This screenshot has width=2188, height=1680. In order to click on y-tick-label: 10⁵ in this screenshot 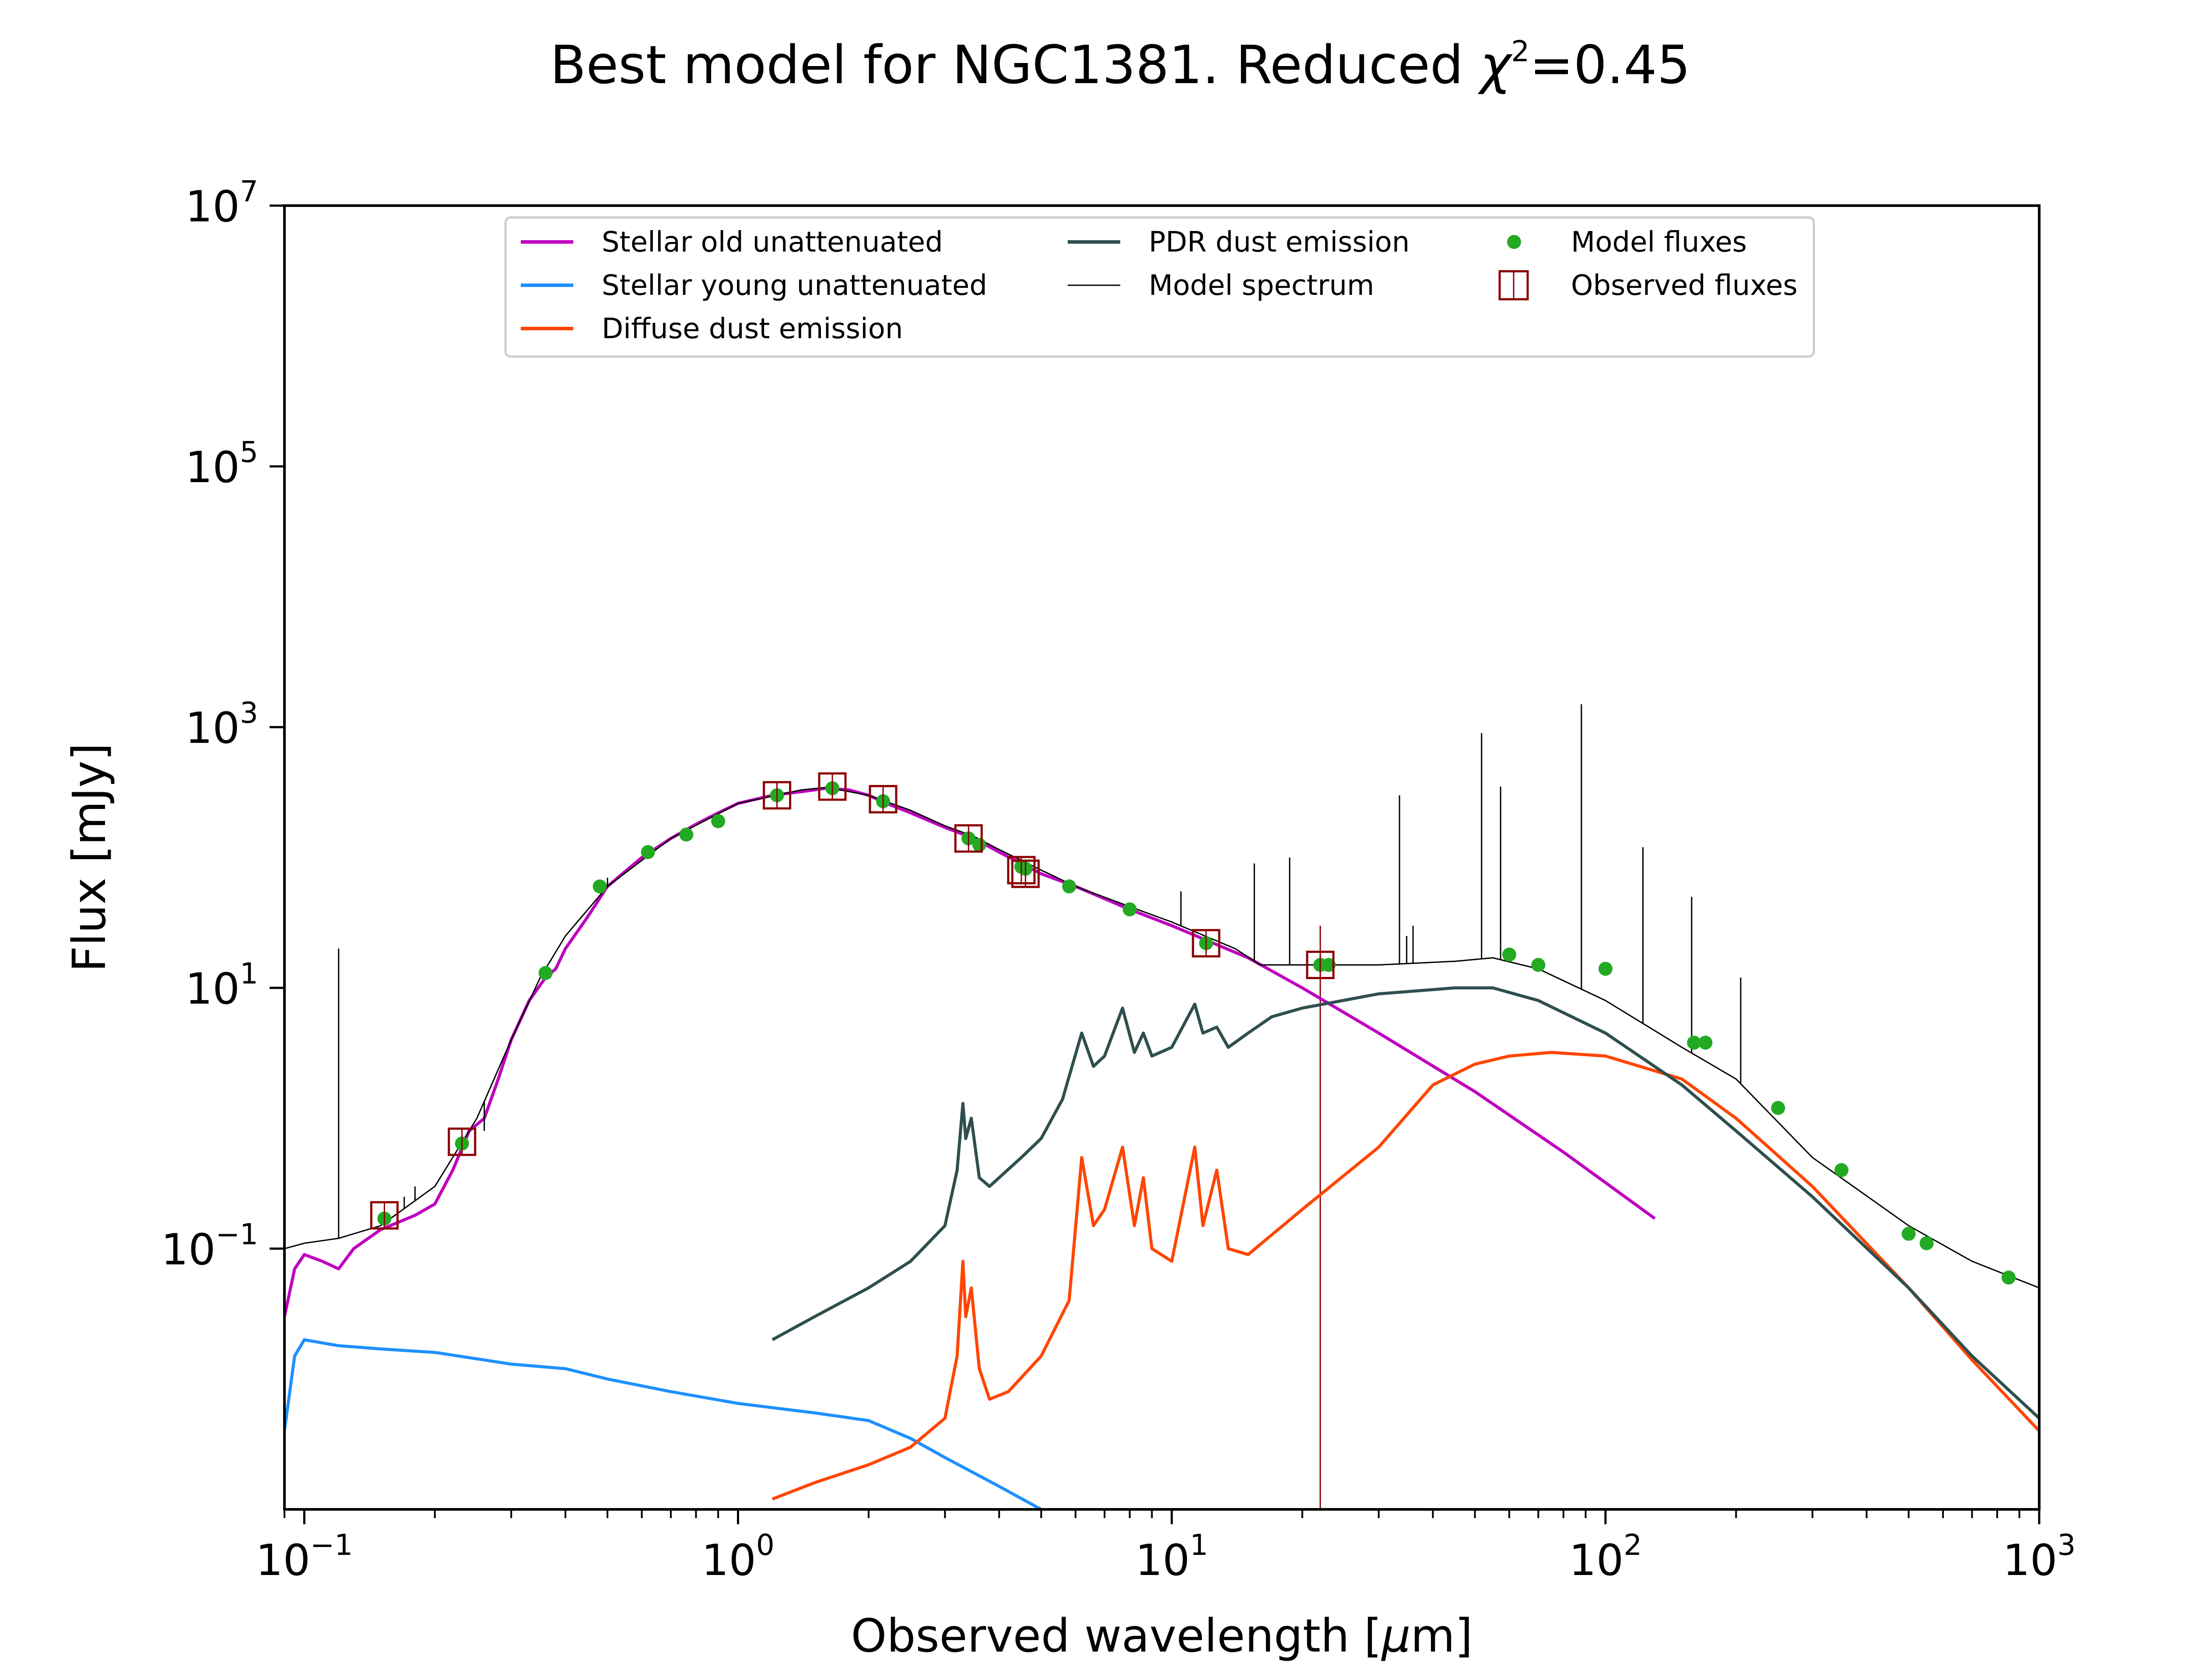, I will do `click(222, 464)`.